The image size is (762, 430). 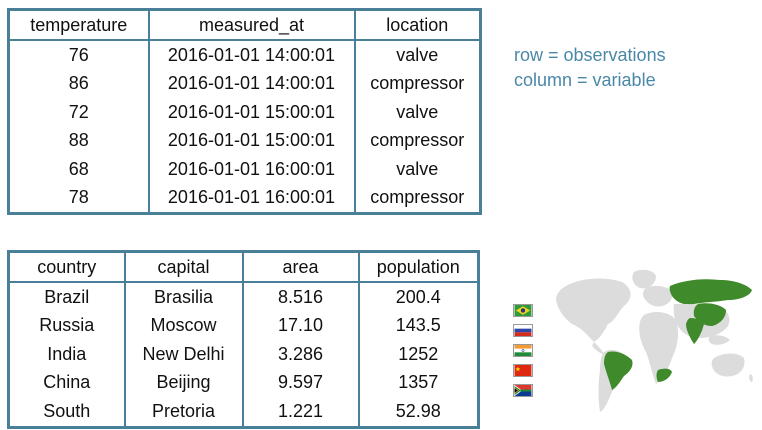 What do you see at coordinates (67, 410) in the screenshot?
I see `table-cell: South` at bounding box center [67, 410].